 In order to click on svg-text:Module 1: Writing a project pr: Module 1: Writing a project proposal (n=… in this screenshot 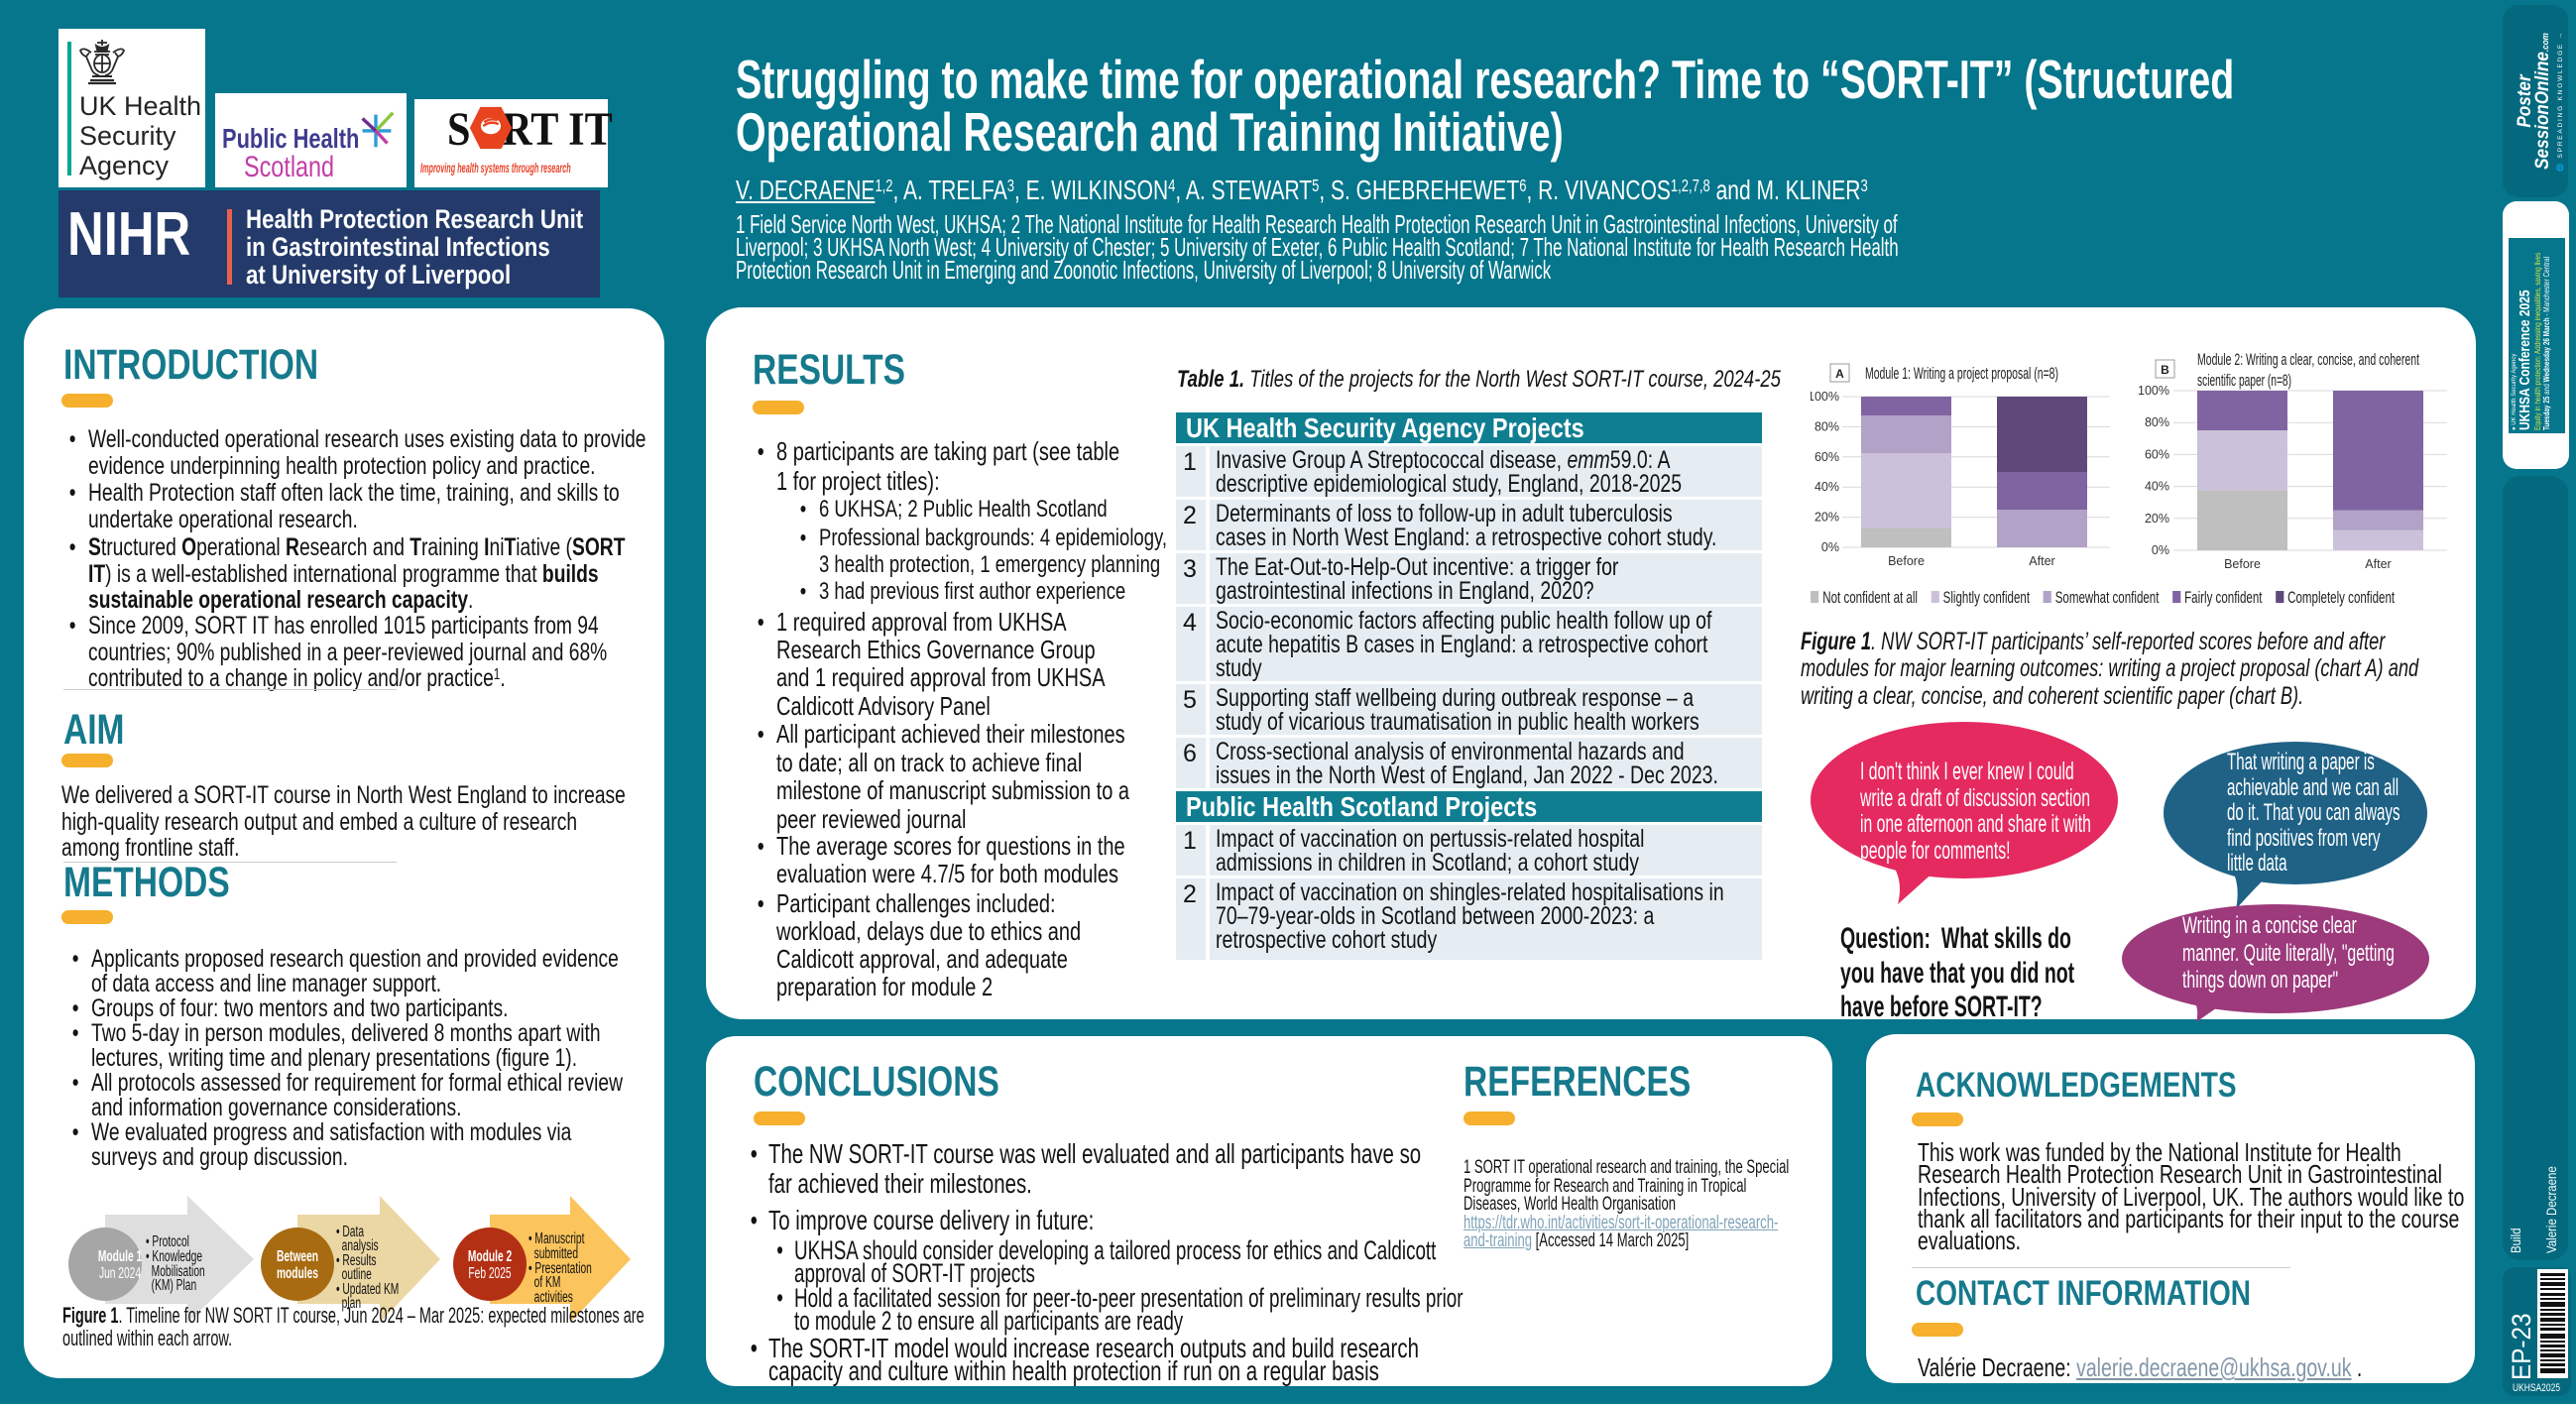, I will do `click(1962, 374)`.